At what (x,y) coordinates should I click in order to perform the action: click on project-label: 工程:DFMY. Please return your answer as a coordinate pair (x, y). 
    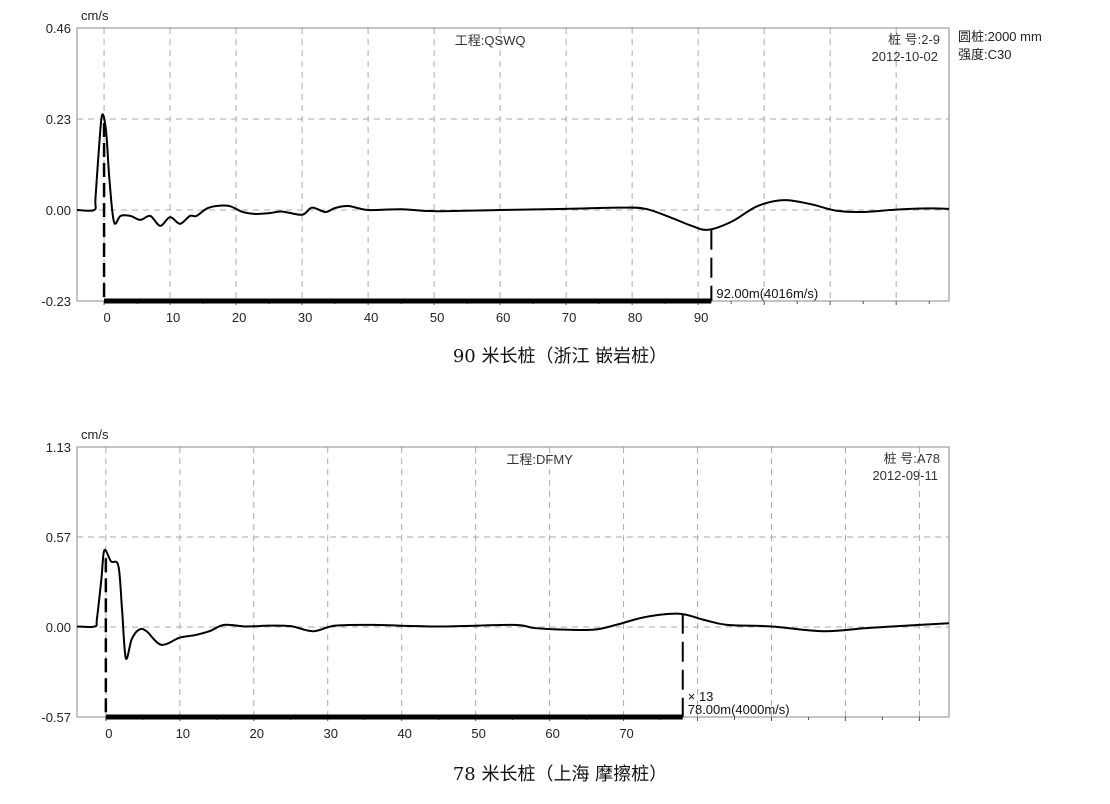
    Looking at the image, I should click on (539, 459).